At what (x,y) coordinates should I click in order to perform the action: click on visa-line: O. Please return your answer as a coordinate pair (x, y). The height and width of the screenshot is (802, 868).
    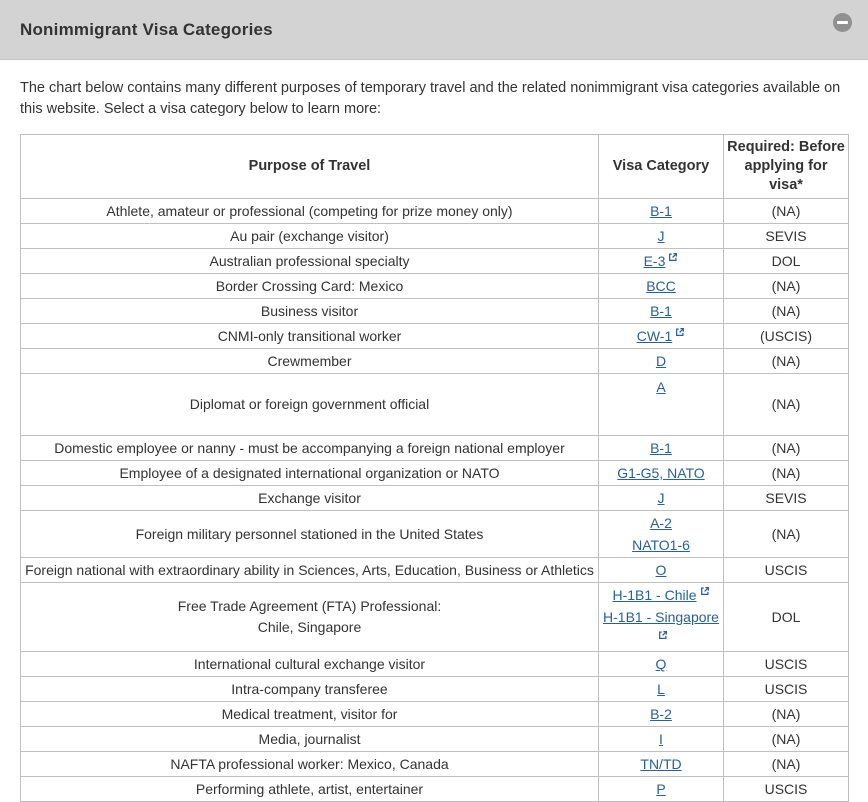
    Looking at the image, I should click on (661, 570).